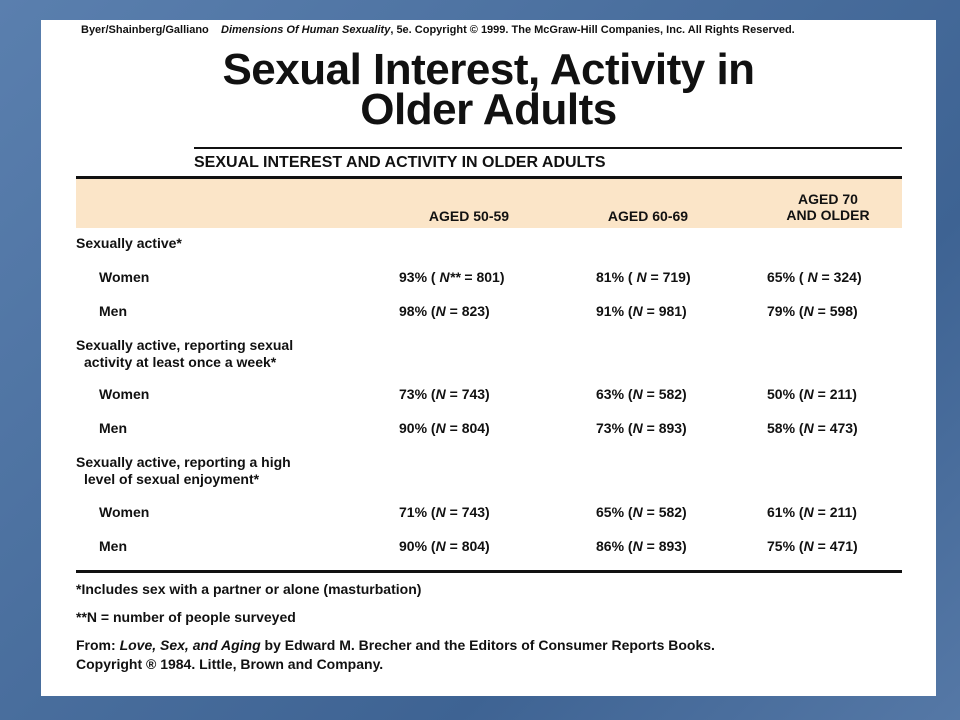  I want to click on cell-s3-men-60-69: 86% (N = 893), so click(641, 546).